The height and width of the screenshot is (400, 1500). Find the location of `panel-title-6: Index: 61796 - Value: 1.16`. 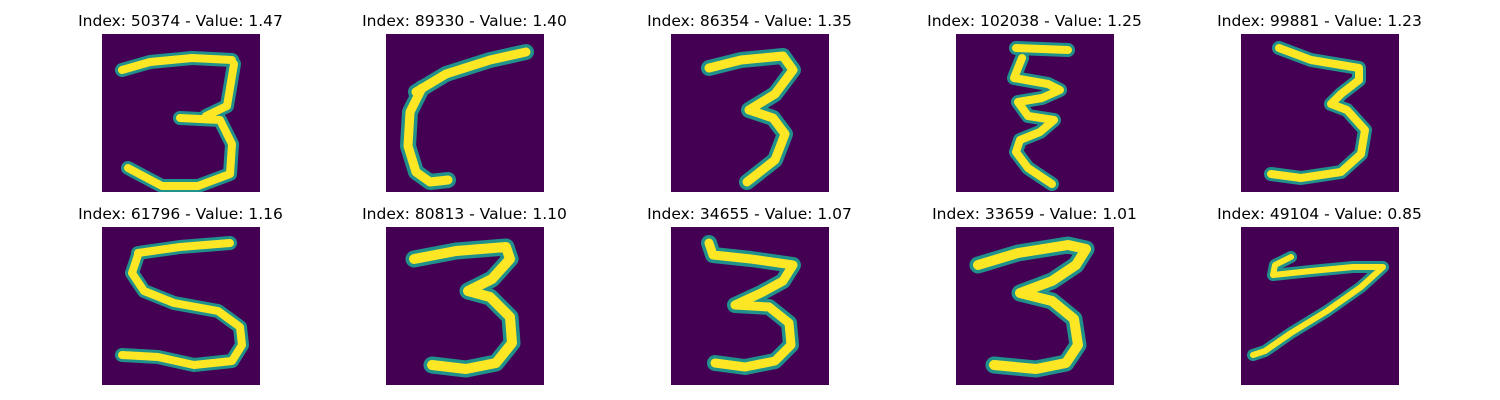

panel-title-6: Index: 61796 - Value: 1.16 is located at coordinates (180, 214).